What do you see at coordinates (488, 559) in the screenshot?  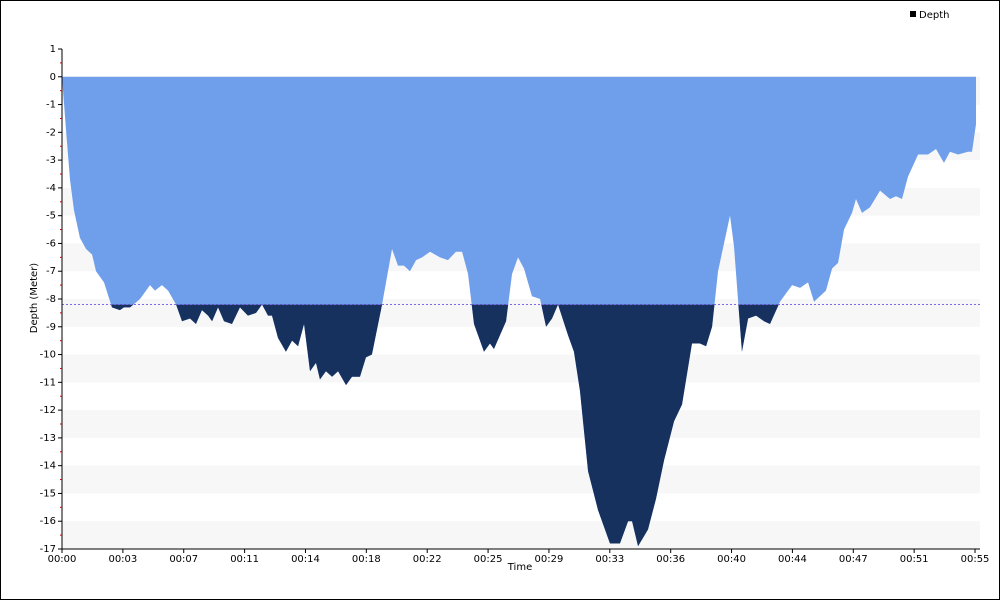 I see `x-tick-label: 00:25` at bounding box center [488, 559].